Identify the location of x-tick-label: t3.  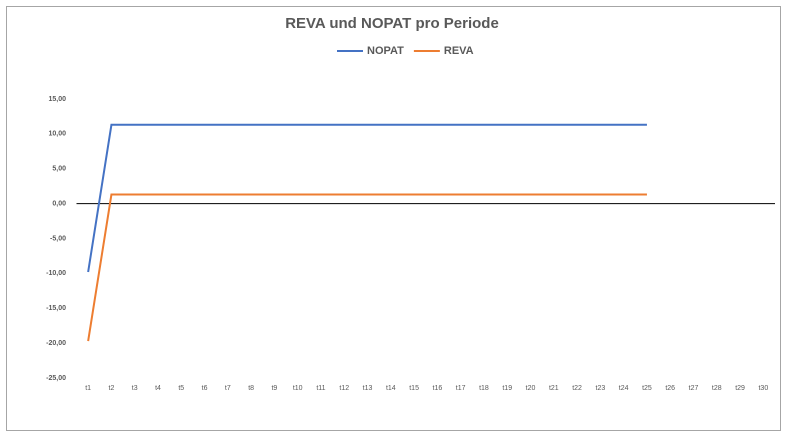
(135, 388).